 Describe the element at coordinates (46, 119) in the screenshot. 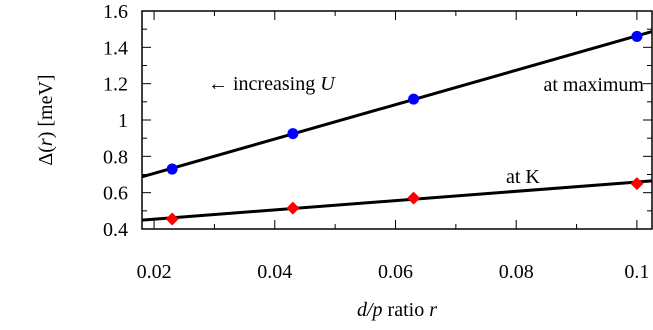

I see `y-axis-label: Δ(r) [meV]` at that location.